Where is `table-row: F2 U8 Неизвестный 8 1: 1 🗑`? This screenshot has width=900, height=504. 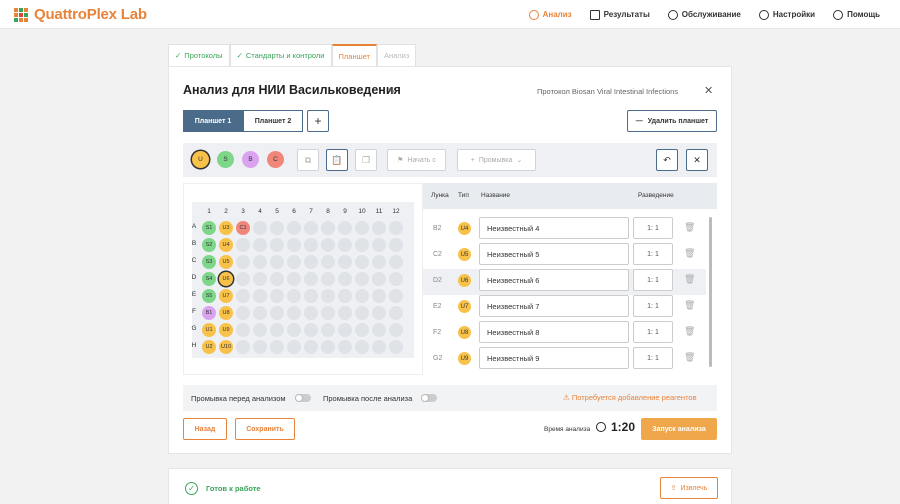
table-row: F2 U8 Неизвестный 8 1: 1 🗑 is located at coordinates (564, 334).